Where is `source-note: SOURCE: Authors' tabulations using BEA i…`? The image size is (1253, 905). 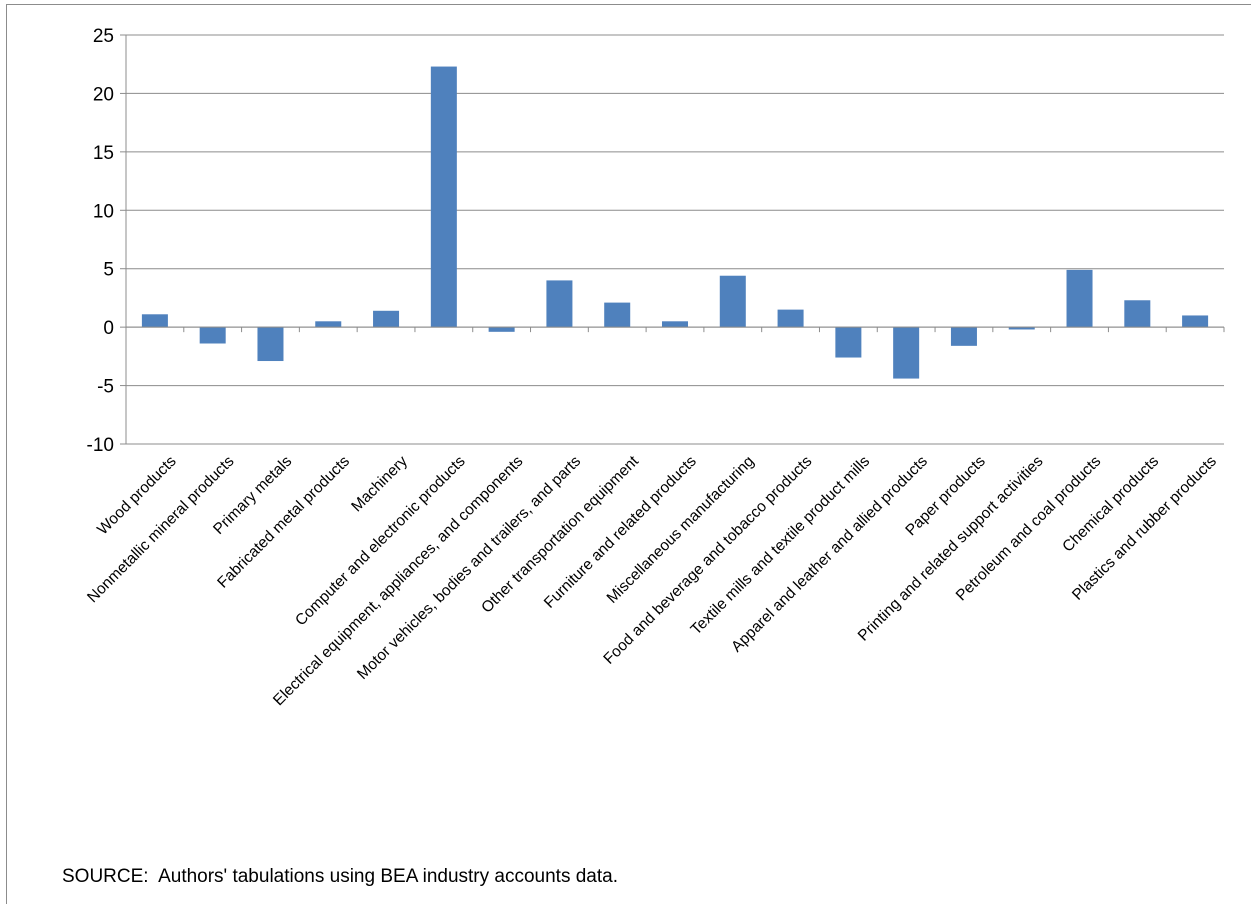
source-note: SOURCE: Authors' tabulations using BEA i… is located at coordinates (340, 876).